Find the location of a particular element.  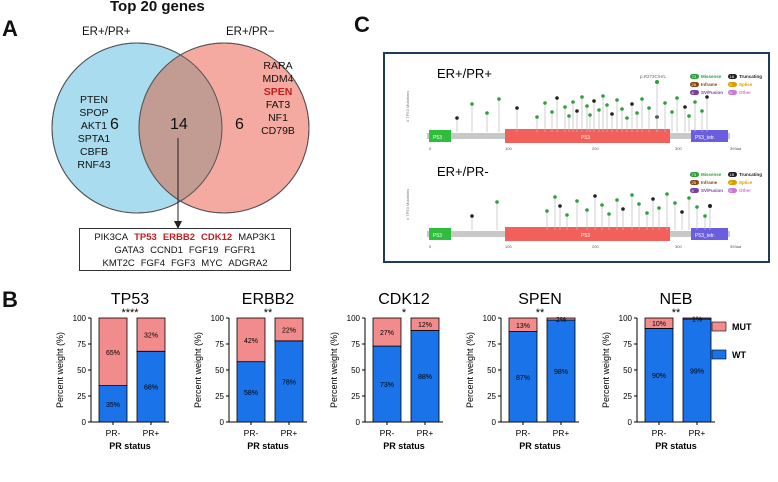

axis-tick-label: 0 is located at coordinates (430, 246).